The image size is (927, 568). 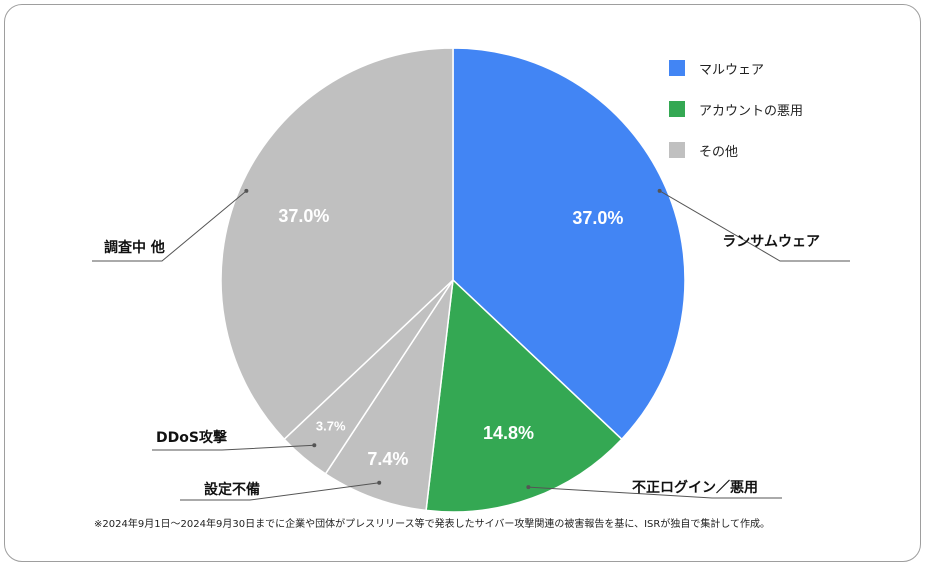 What do you see at coordinates (732, 70) in the screenshot?
I see `legend-label-malware: マルウェア` at bounding box center [732, 70].